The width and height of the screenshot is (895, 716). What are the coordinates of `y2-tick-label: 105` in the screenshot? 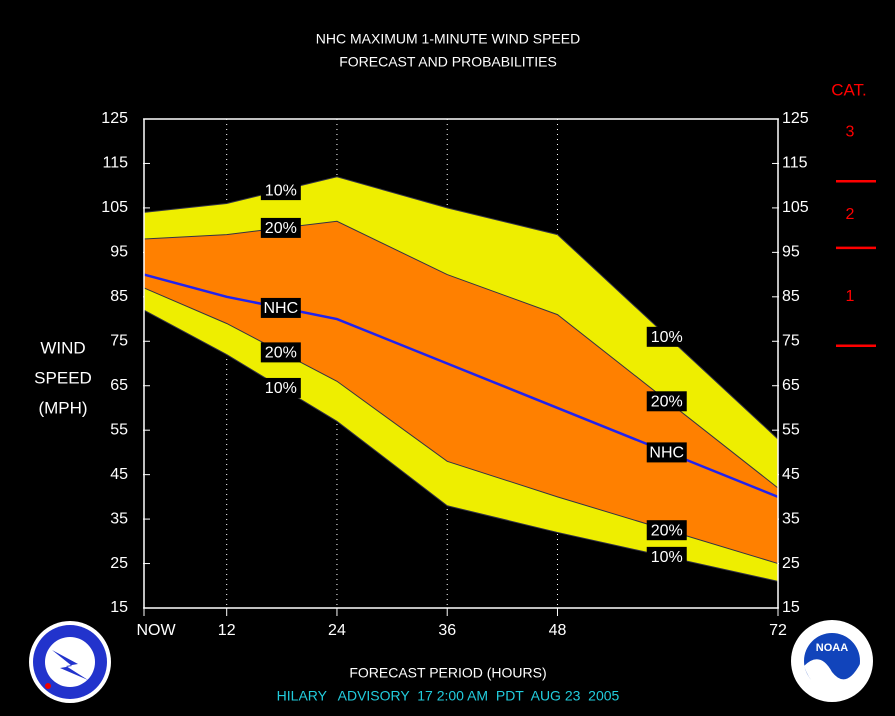 It's located at (795, 207).